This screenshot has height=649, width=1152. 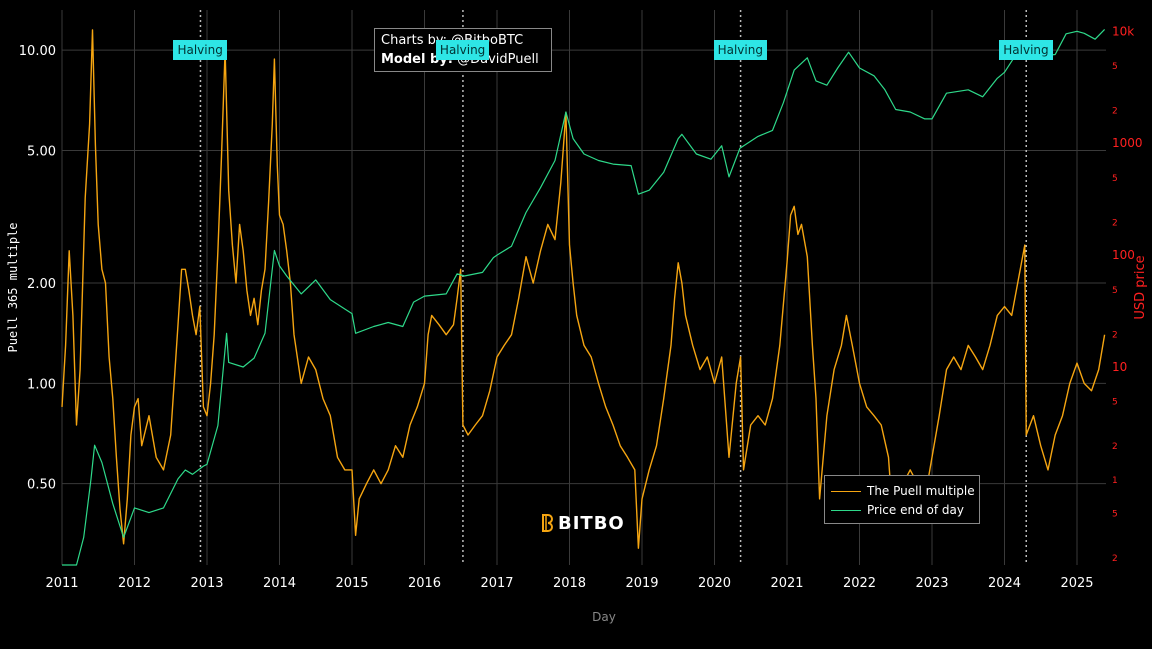 I want to click on legend-item-puell: The Puell multiple, so click(x=903, y=491).